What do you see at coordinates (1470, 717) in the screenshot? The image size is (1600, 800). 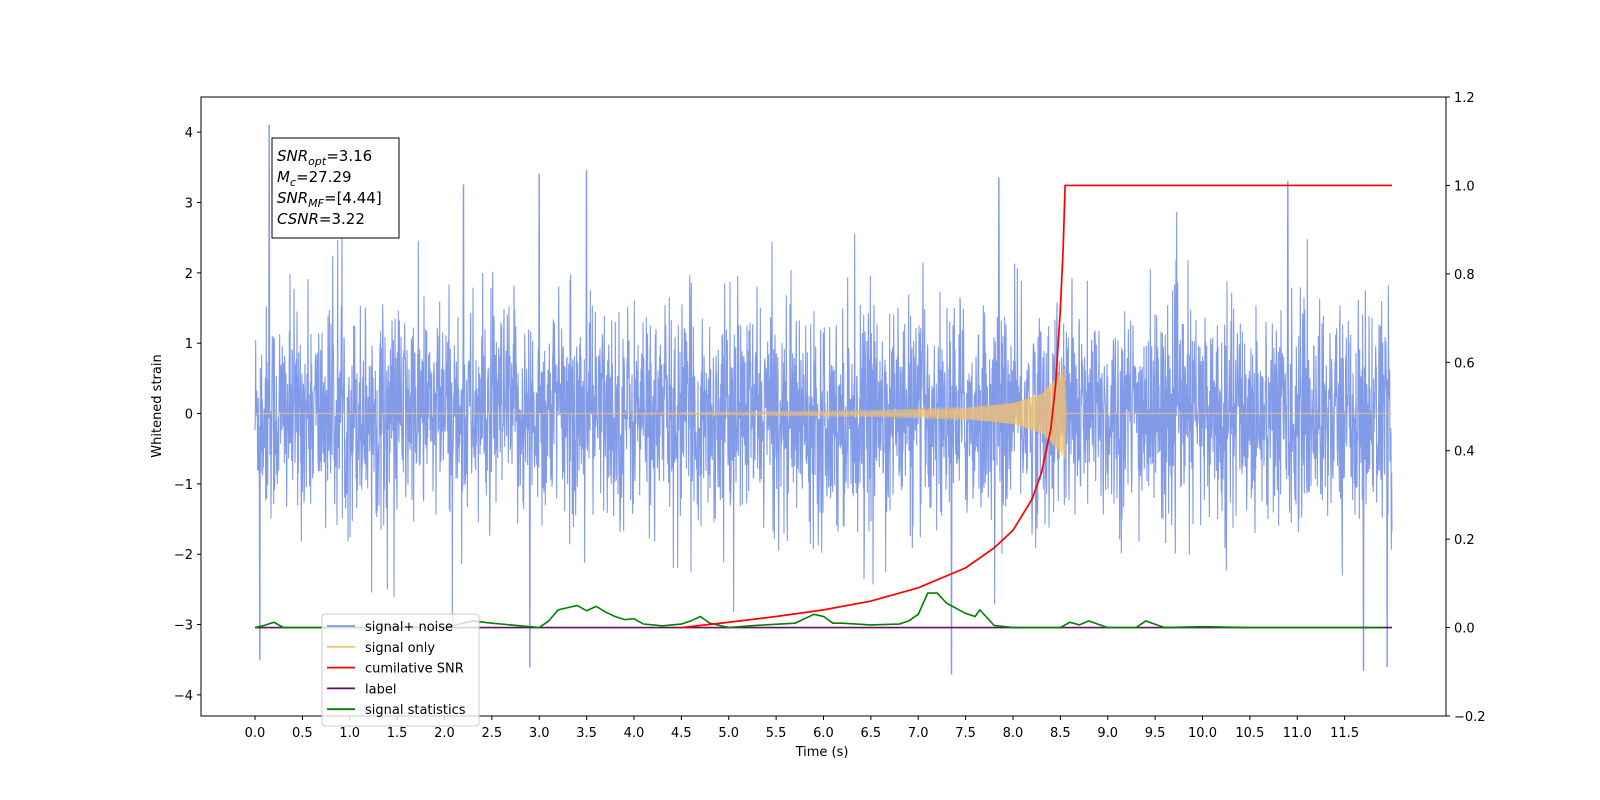 I see `y2-tick-label: −0.2` at bounding box center [1470, 717].